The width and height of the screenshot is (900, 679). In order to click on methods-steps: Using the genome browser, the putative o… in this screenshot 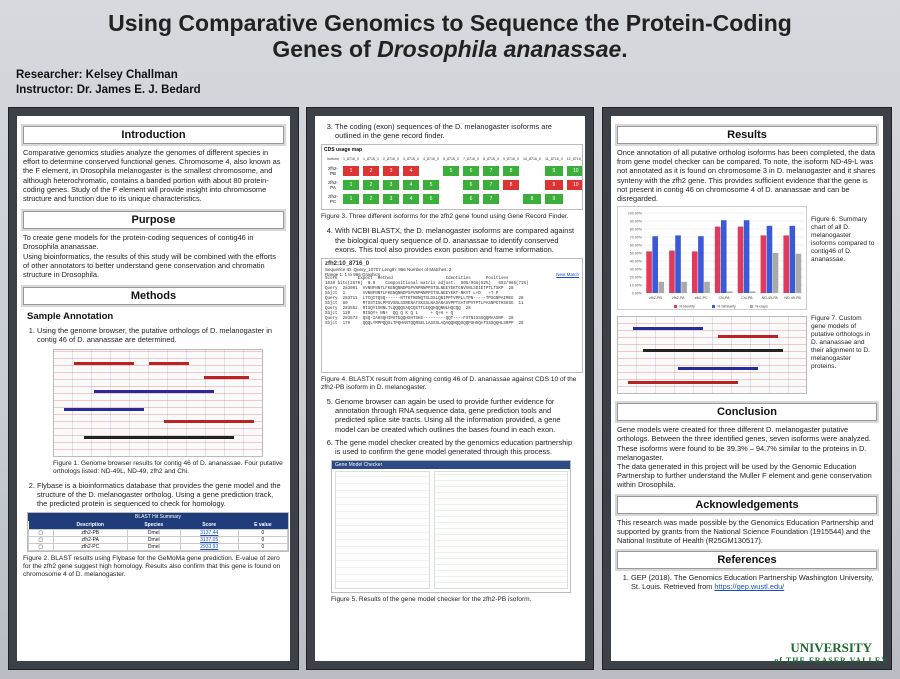, I will do `click(153, 335)`.